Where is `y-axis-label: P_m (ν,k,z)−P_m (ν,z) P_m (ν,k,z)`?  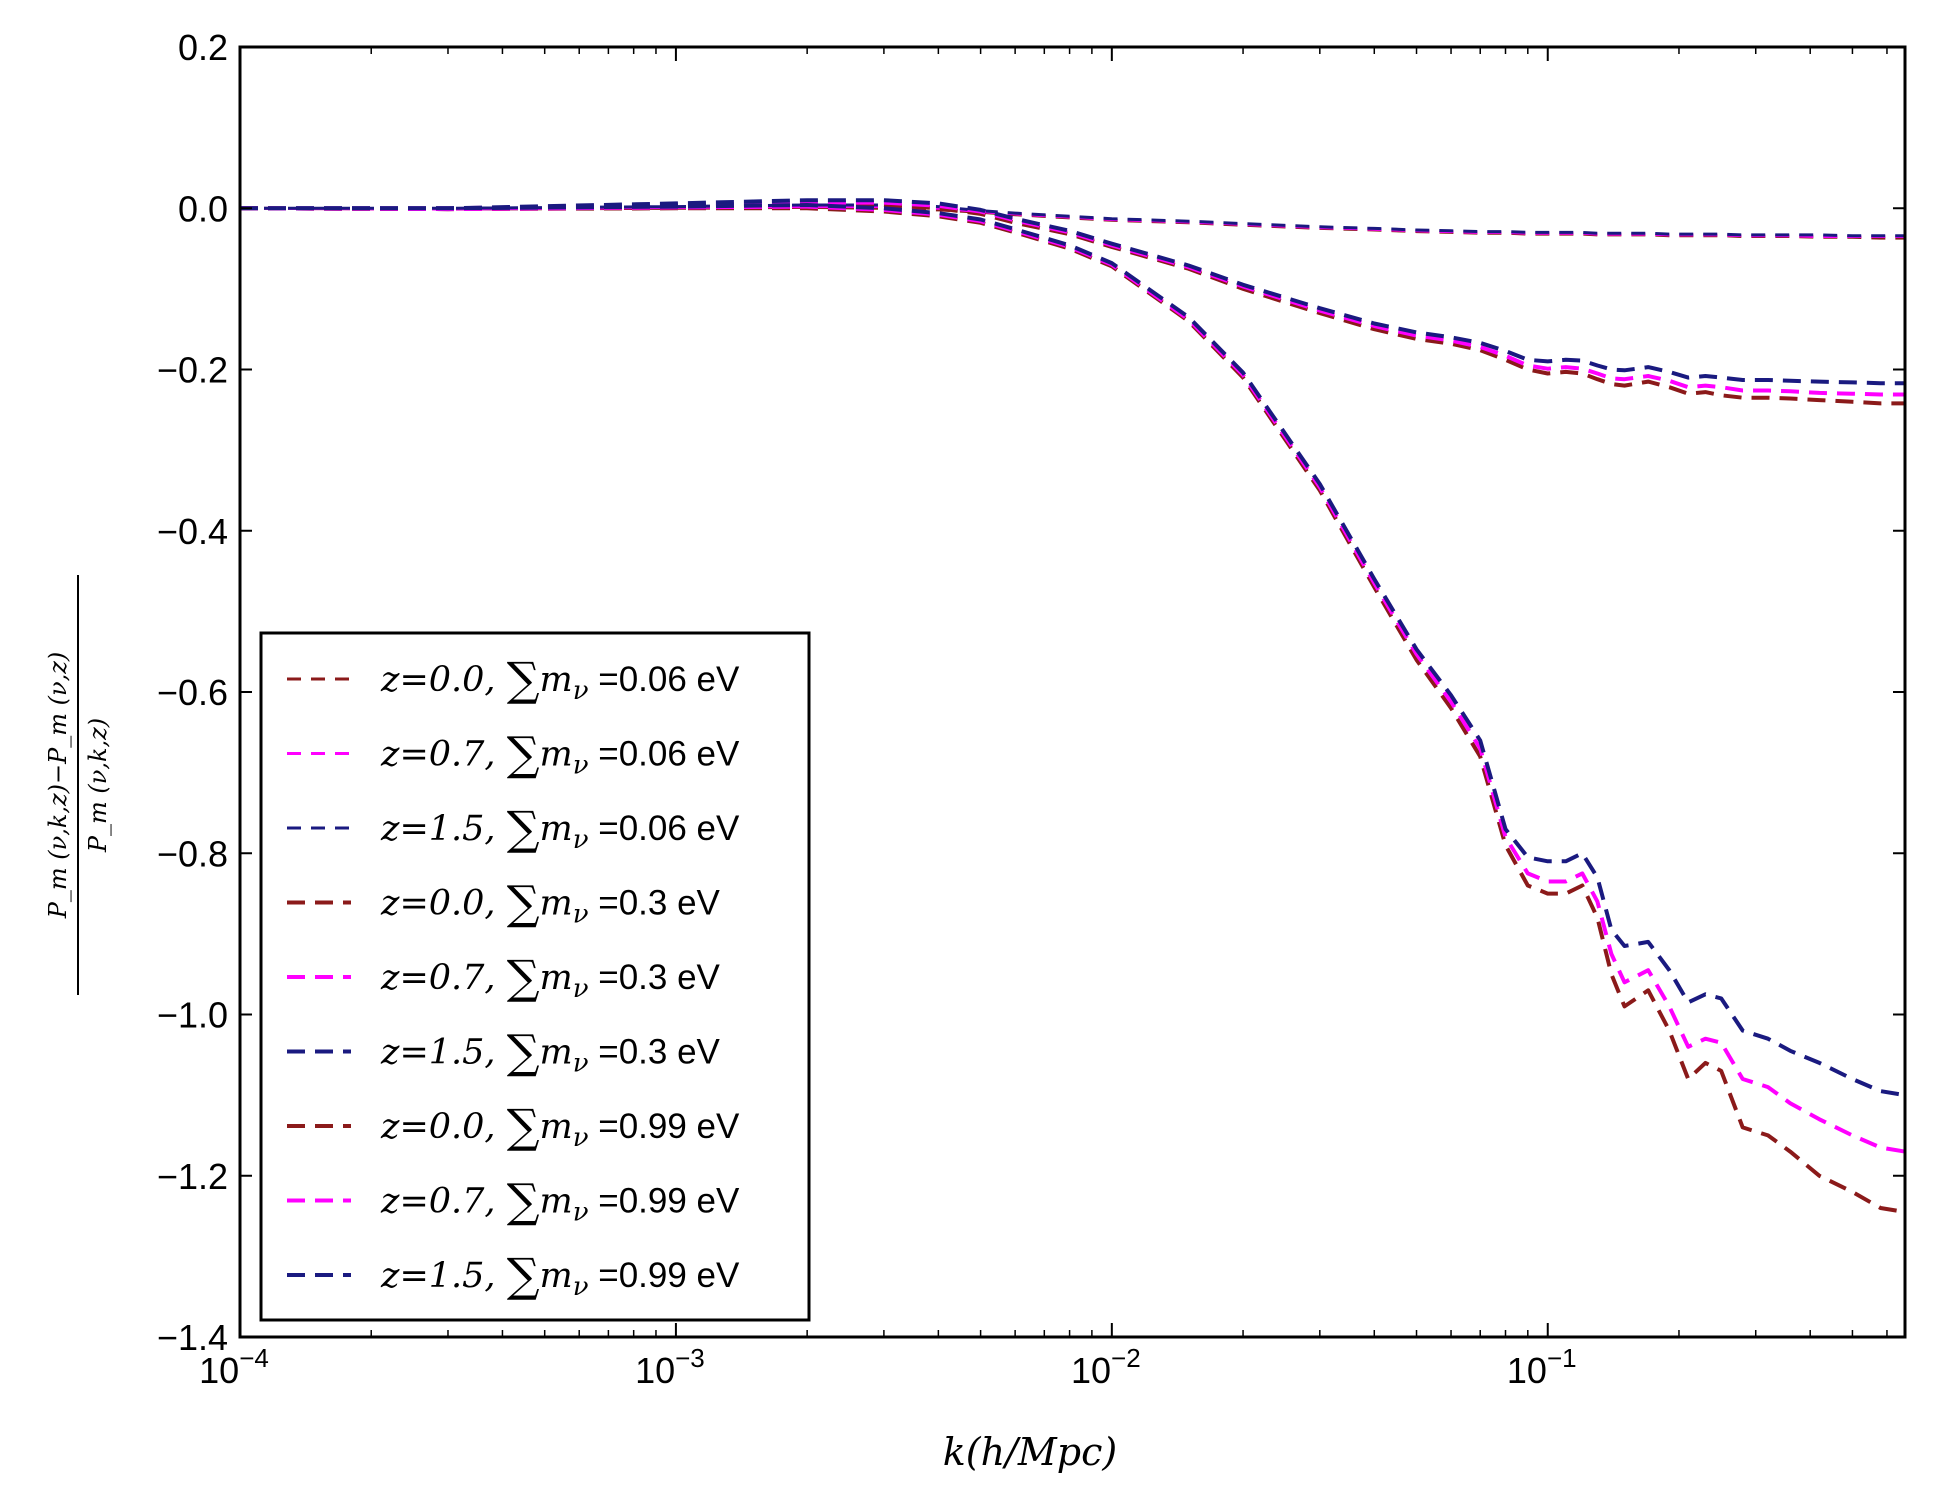 y-axis-label: P_m (ν,k,z)−P_m (ν,z) P_m (ν,k,z) is located at coordinates (78, 785).